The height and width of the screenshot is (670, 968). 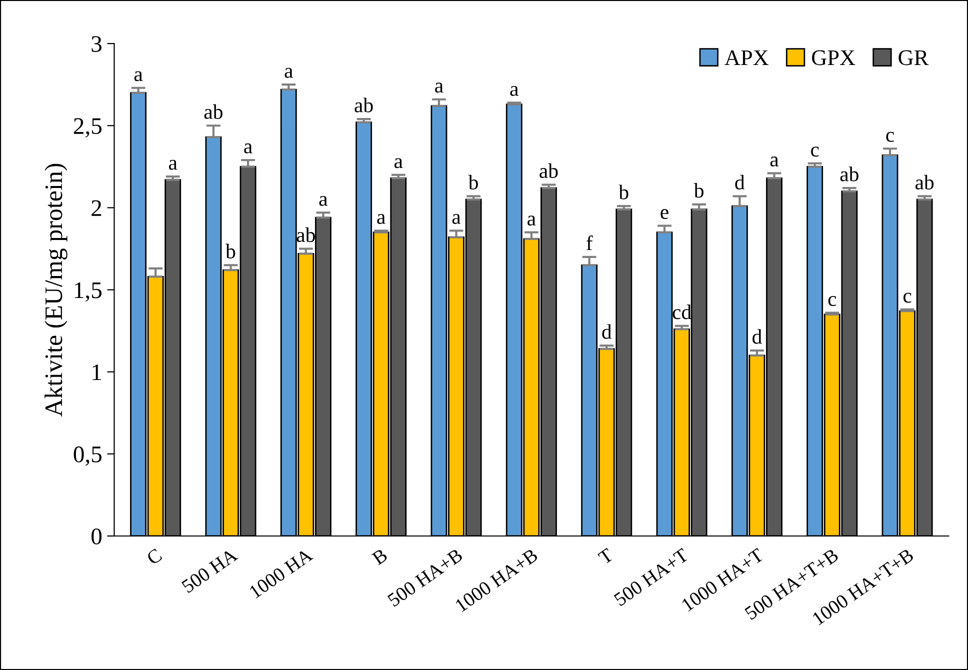 What do you see at coordinates (88, 128) in the screenshot?
I see `y-tick-label: 2,5` at bounding box center [88, 128].